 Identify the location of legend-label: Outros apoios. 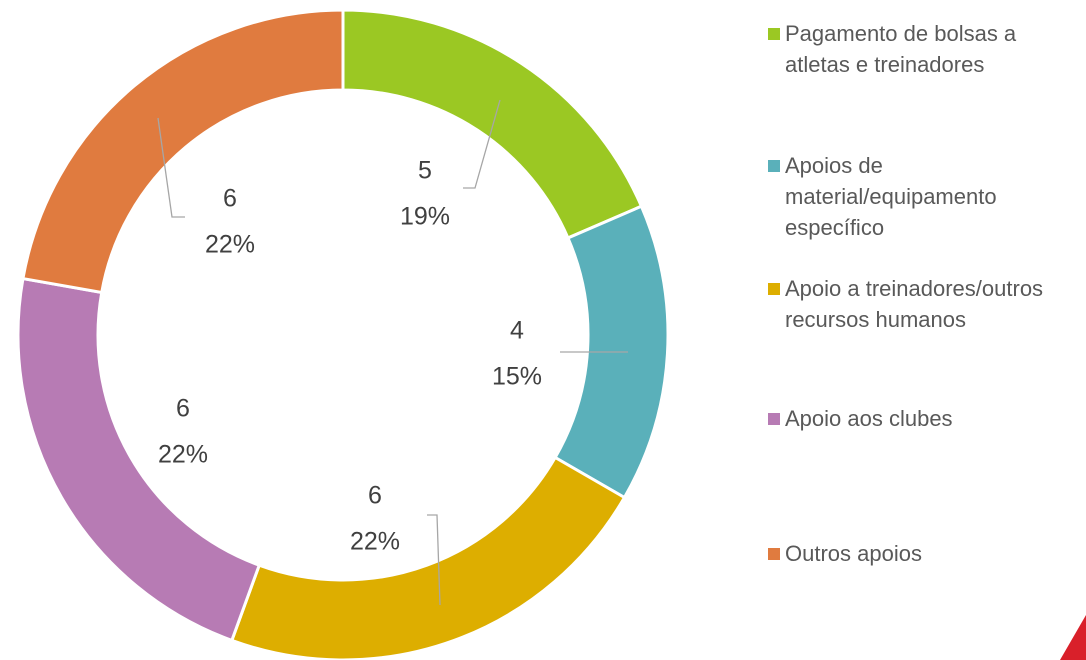
(853, 553).